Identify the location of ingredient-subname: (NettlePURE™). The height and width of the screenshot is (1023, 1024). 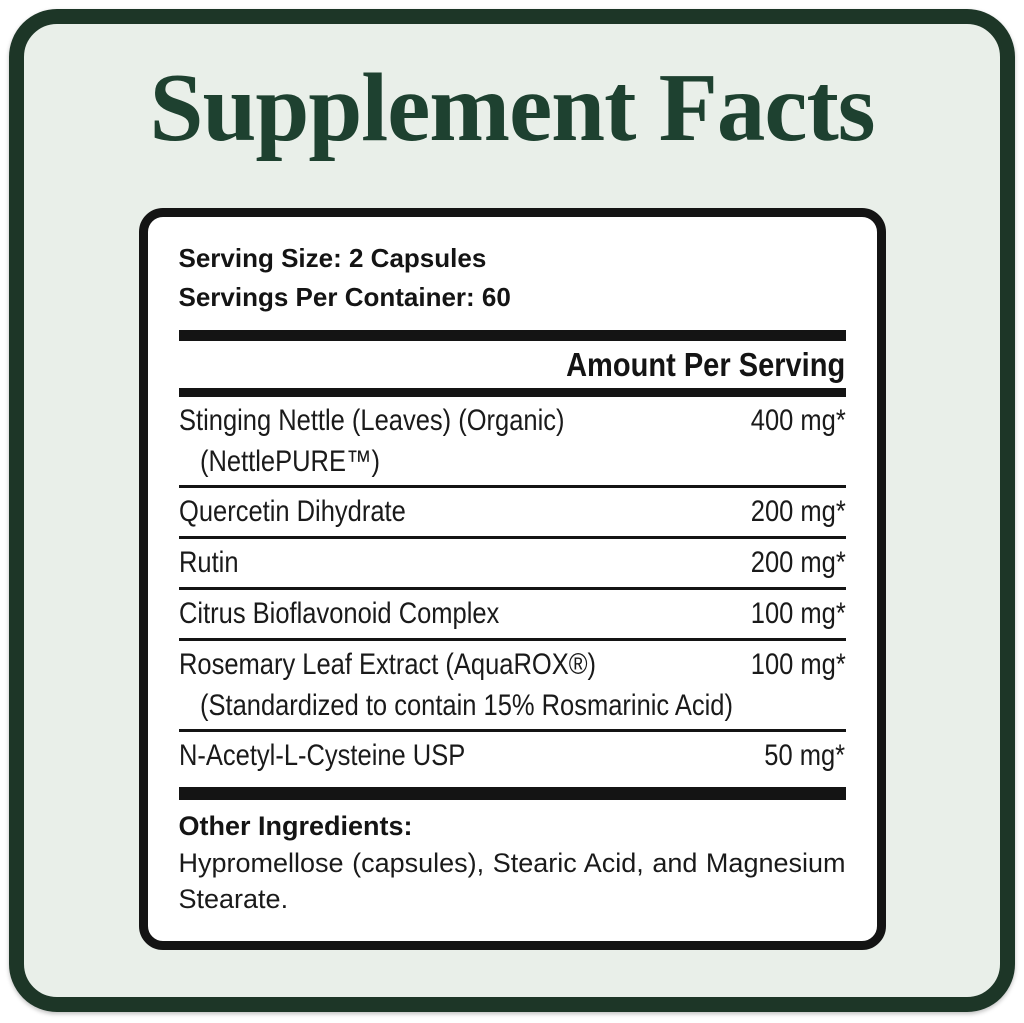
(289, 461).